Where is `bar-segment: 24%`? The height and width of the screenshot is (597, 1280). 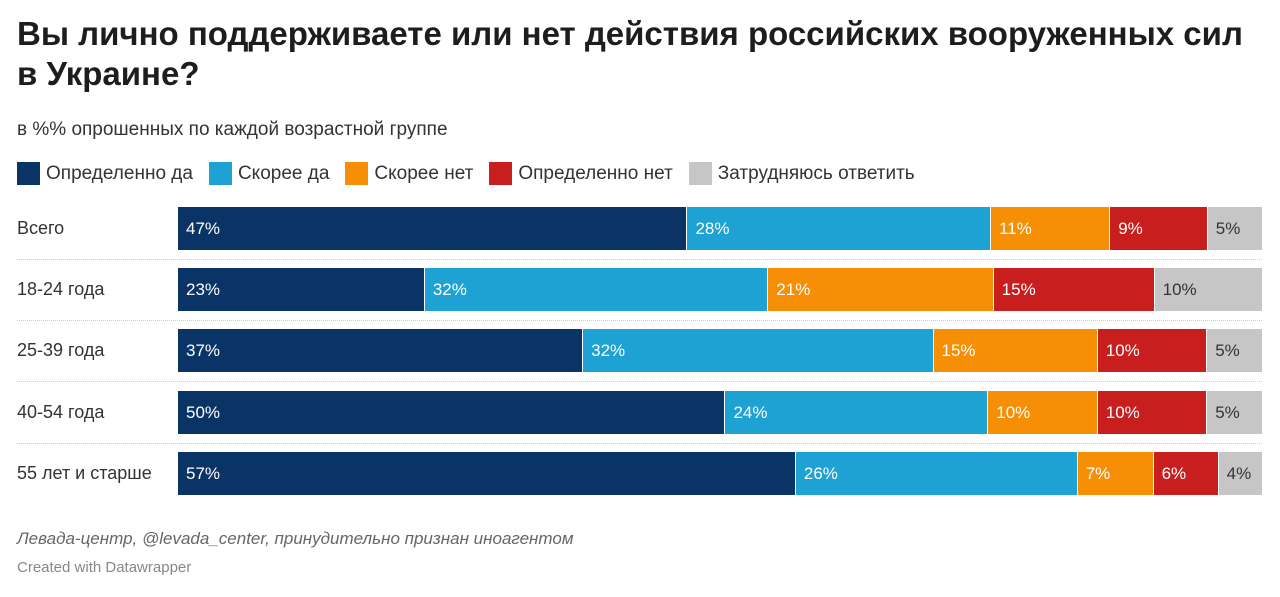 bar-segment: 24% is located at coordinates (857, 412).